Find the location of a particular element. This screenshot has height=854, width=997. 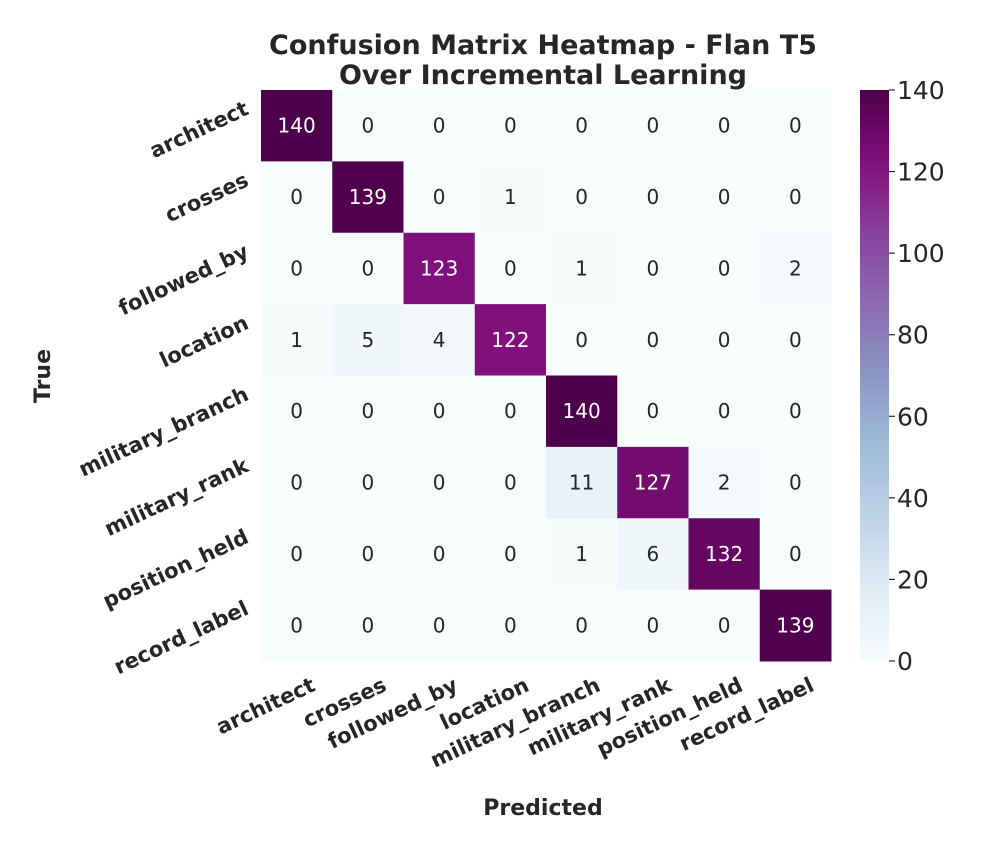

y-tick-label: location is located at coordinates (204, 342).